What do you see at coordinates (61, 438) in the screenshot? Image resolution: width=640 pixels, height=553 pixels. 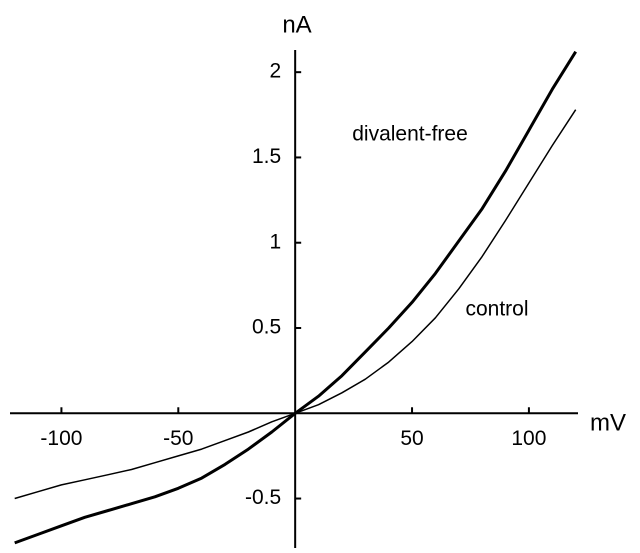 I see `x-tick-label: -100` at bounding box center [61, 438].